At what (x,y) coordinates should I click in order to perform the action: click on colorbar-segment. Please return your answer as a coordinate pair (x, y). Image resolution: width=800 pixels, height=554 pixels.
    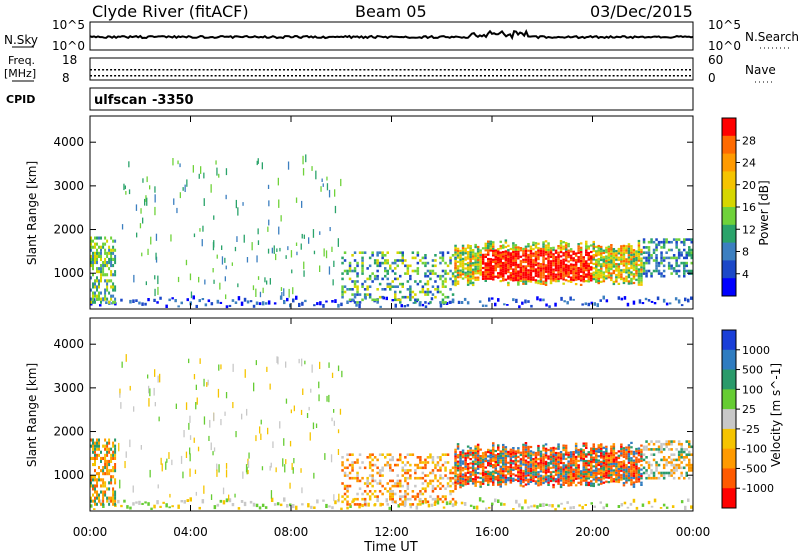
    Looking at the image, I should click on (729, 360).